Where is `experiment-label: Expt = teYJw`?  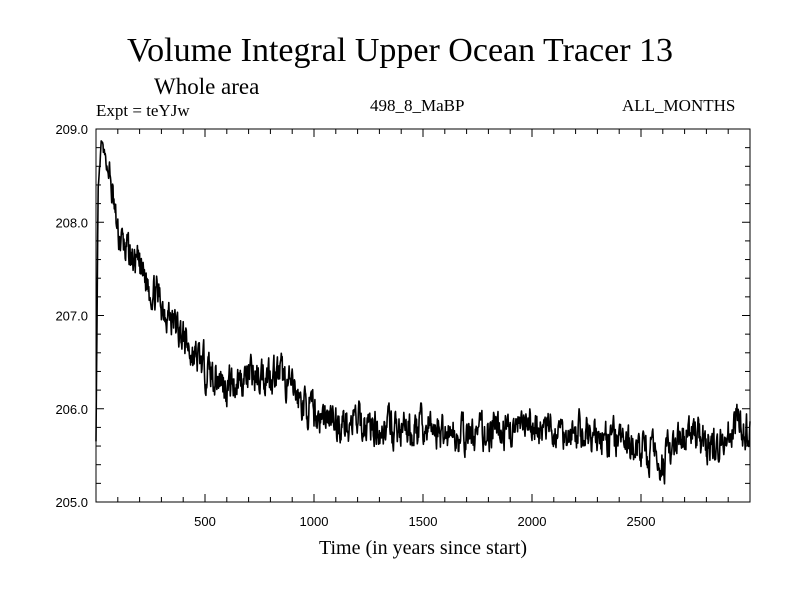 experiment-label: Expt = teYJw is located at coordinates (143, 110).